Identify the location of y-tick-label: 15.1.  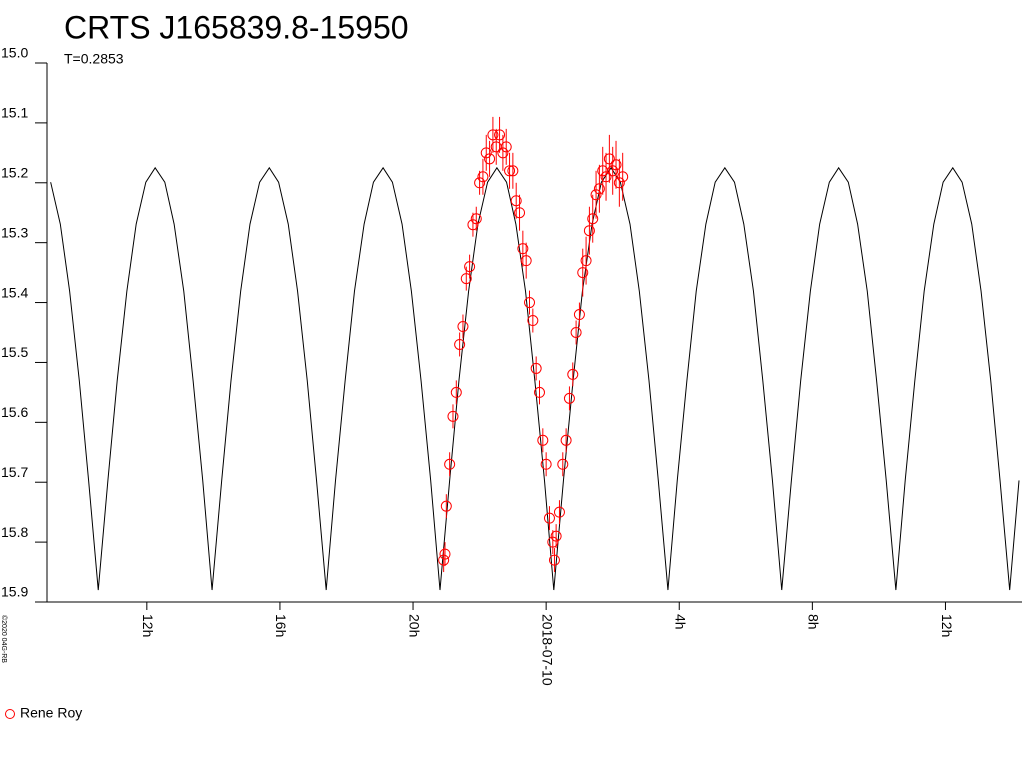
(14, 113).